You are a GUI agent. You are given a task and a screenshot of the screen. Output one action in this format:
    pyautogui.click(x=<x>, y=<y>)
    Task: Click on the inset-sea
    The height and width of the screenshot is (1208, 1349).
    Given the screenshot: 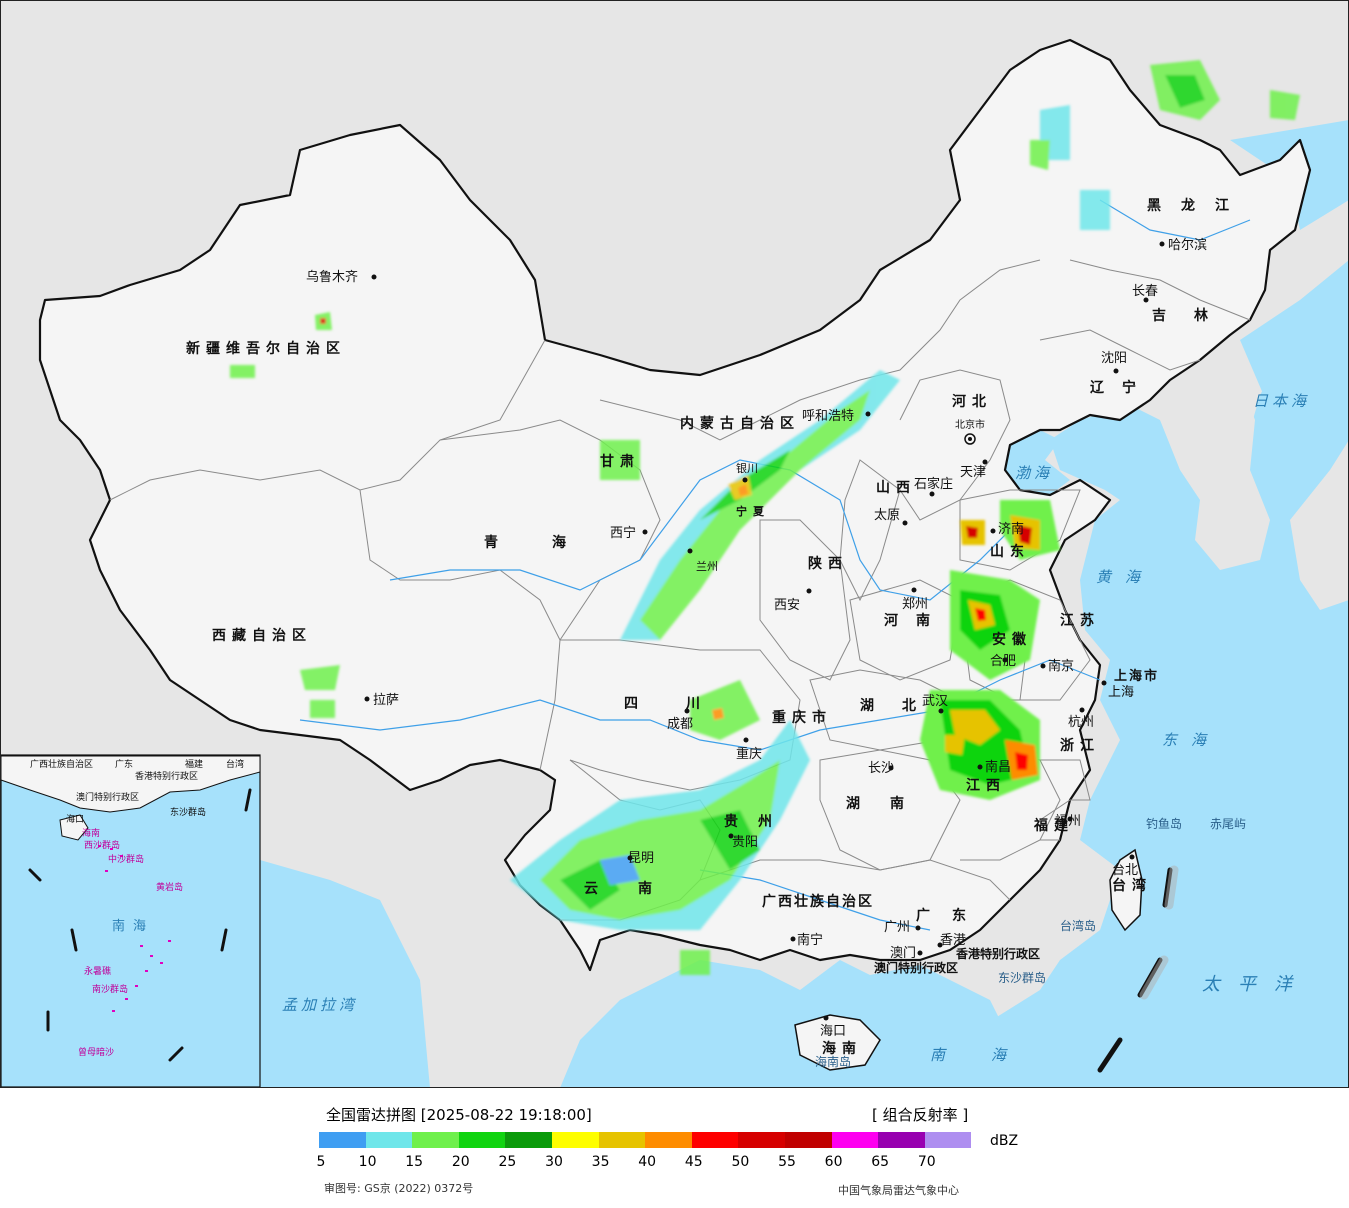 What is the action you would take?
    pyautogui.click(x=130, y=929)
    